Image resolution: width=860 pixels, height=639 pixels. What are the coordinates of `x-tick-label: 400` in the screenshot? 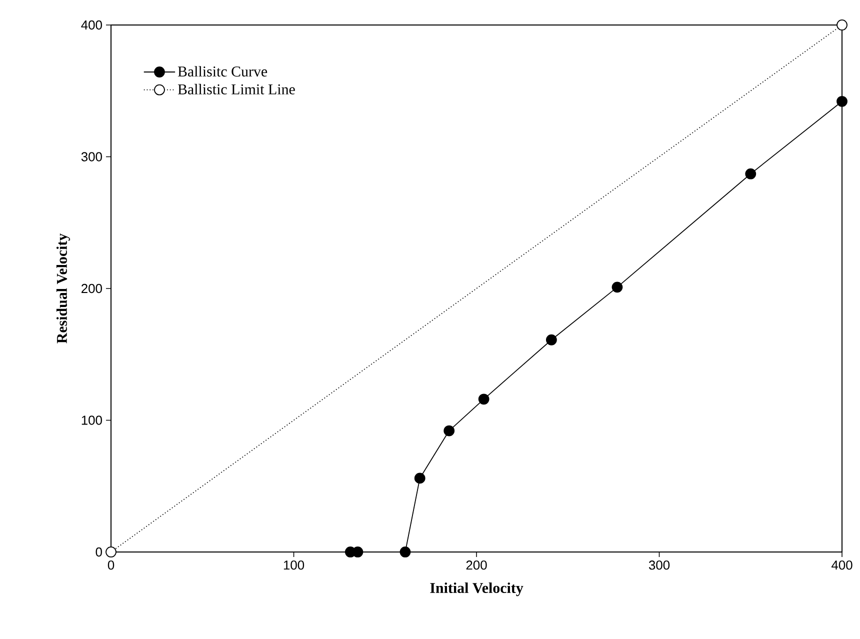 It's located at (842, 565).